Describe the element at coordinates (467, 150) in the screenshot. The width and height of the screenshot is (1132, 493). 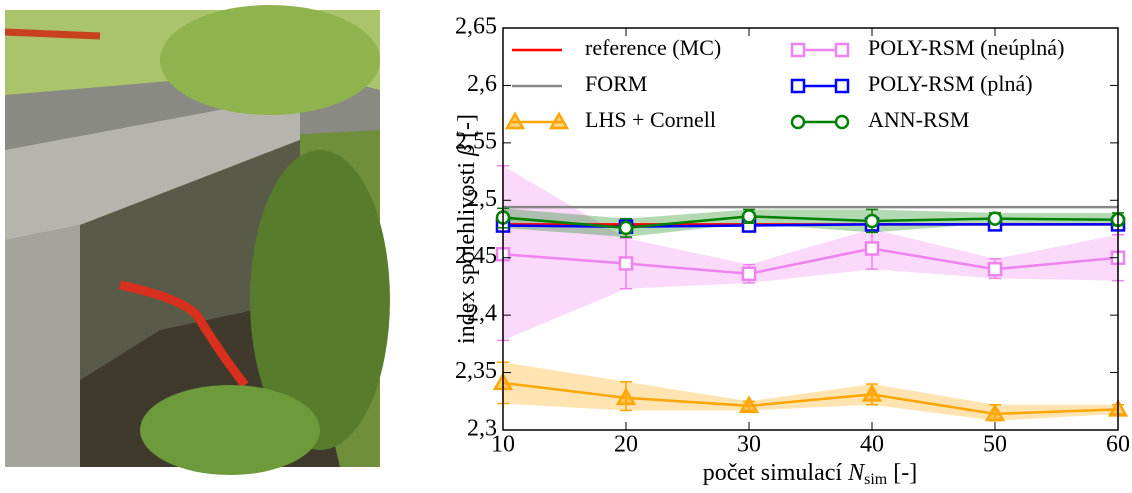
I see `axis-label-variable: β` at that location.